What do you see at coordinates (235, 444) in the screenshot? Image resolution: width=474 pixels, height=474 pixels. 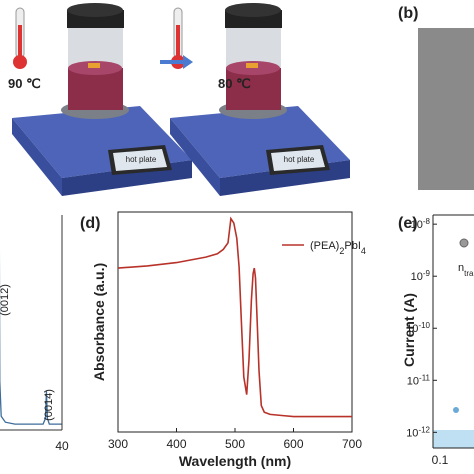 I see `x-tick-label: 500` at bounding box center [235, 444].